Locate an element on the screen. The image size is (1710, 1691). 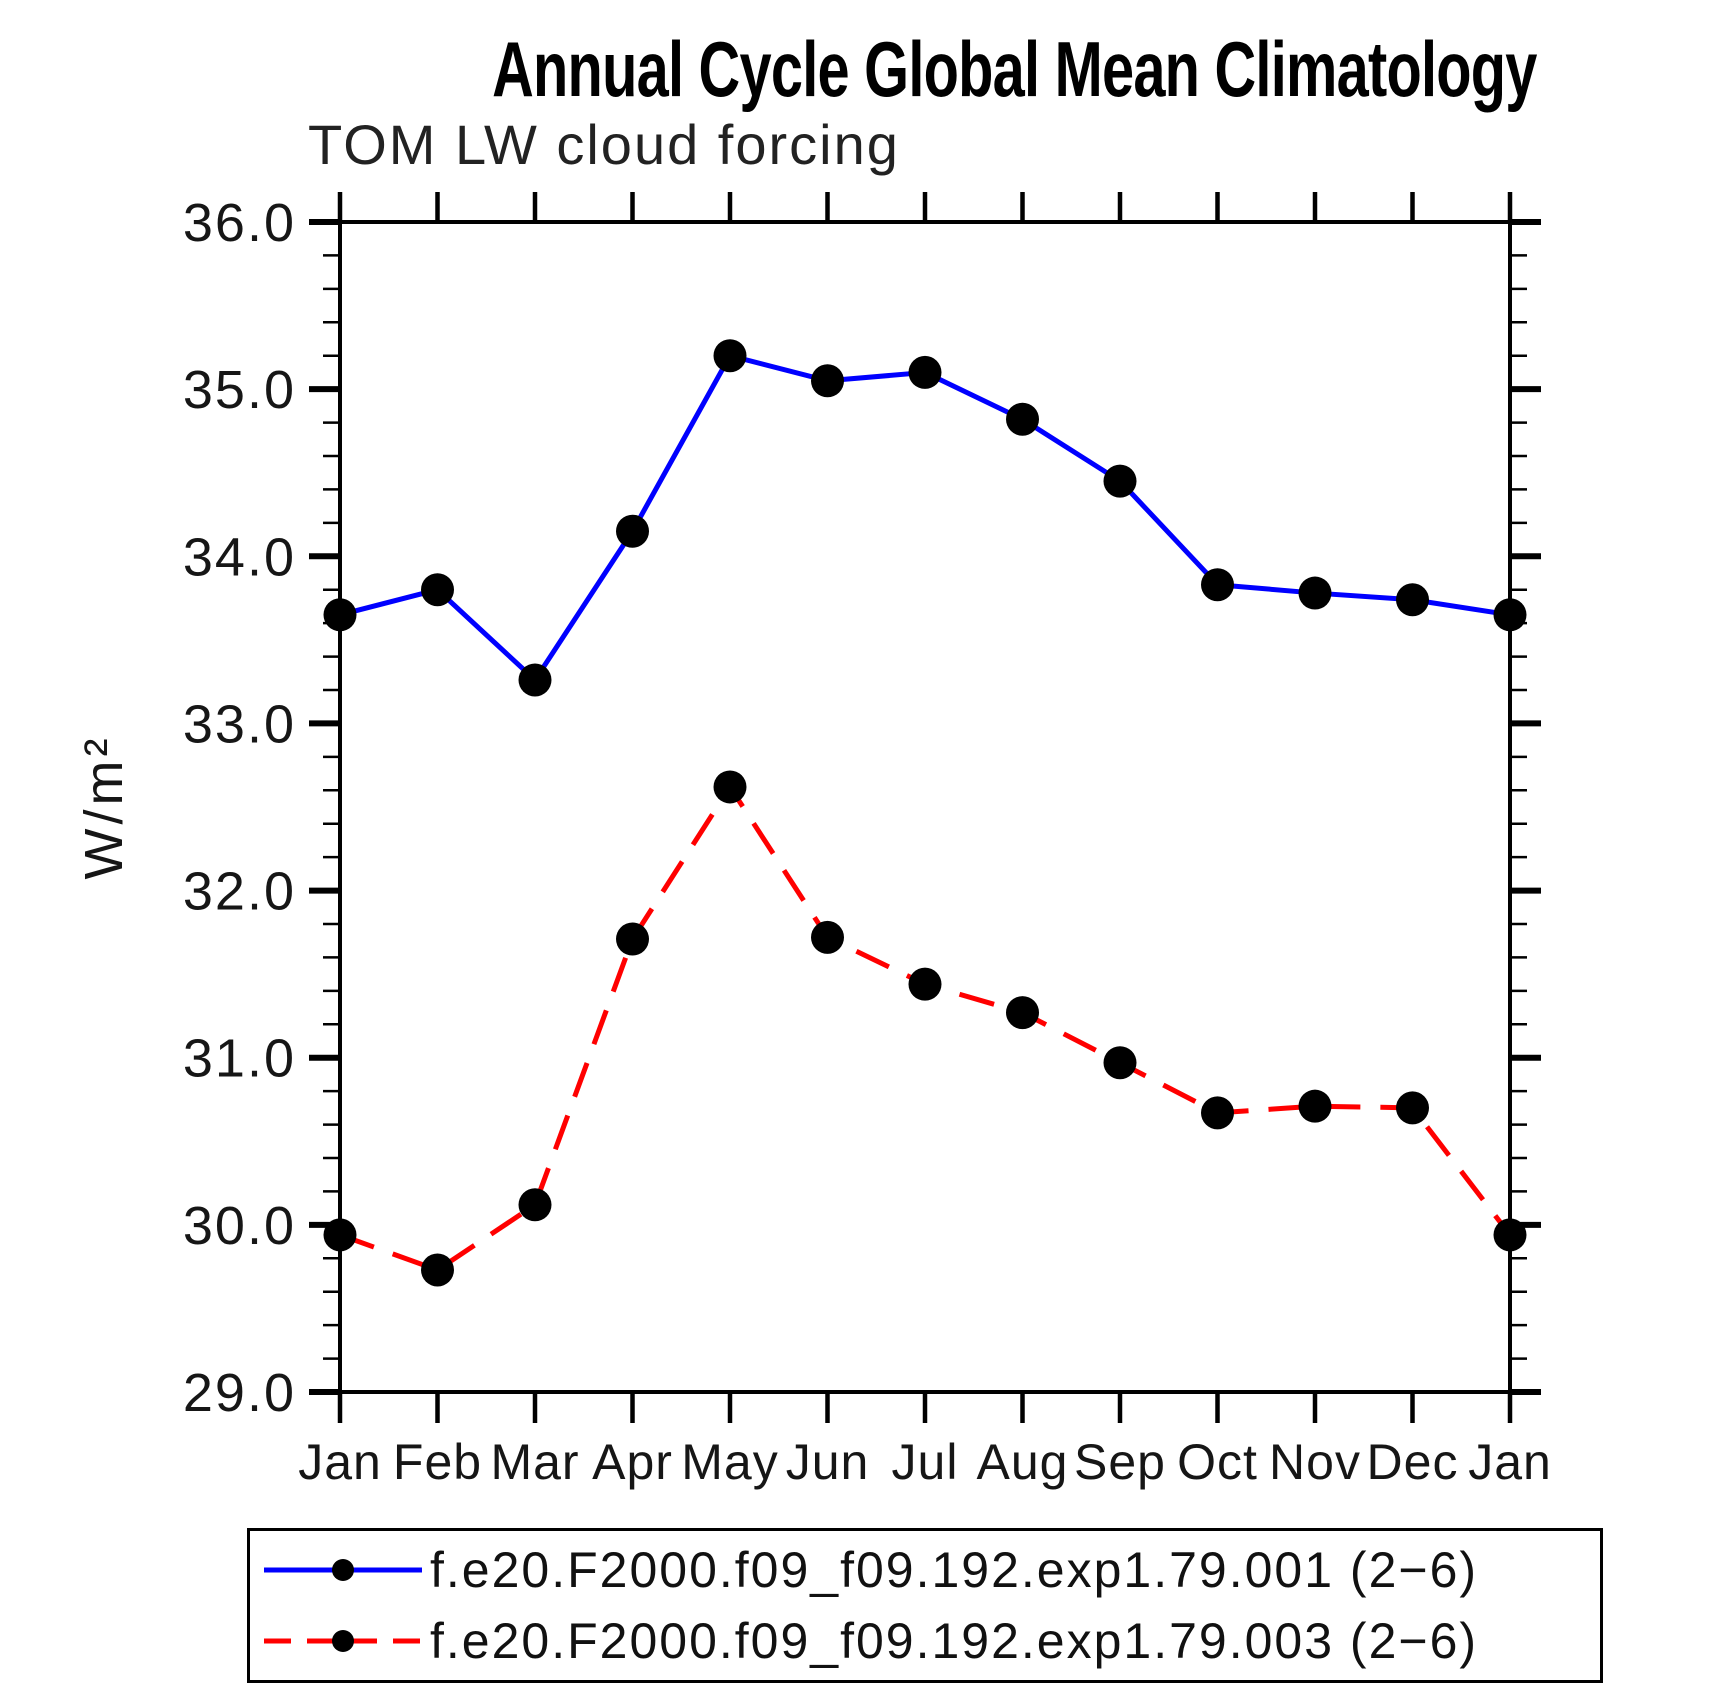
legend-line-sample-dashed is located at coordinates (343, 1640).